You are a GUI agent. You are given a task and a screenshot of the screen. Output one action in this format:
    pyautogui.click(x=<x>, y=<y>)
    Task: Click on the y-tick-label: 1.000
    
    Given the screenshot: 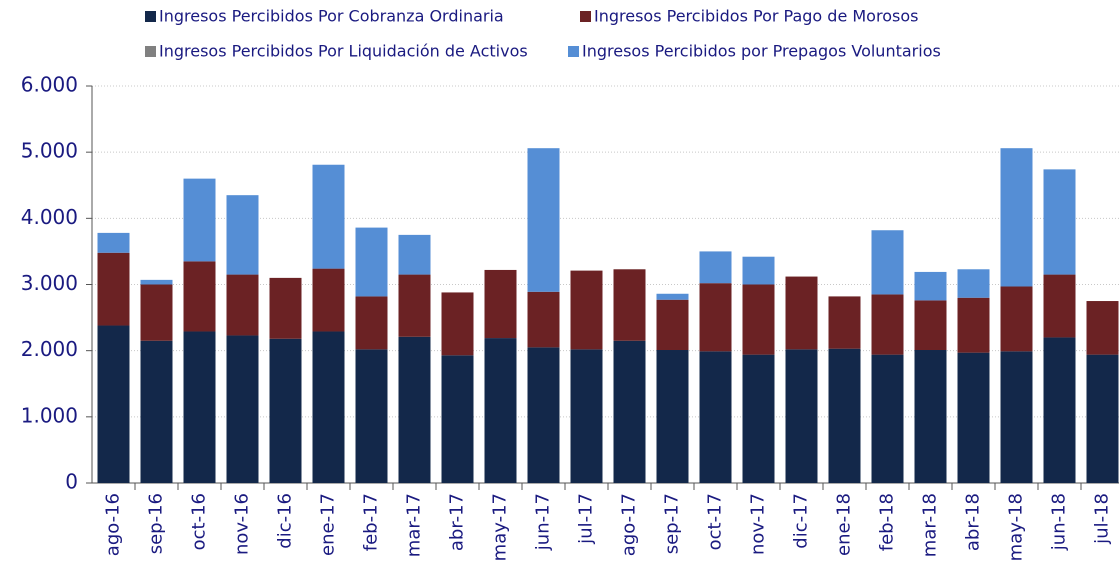 What is the action you would take?
    pyautogui.click(x=49, y=415)
    